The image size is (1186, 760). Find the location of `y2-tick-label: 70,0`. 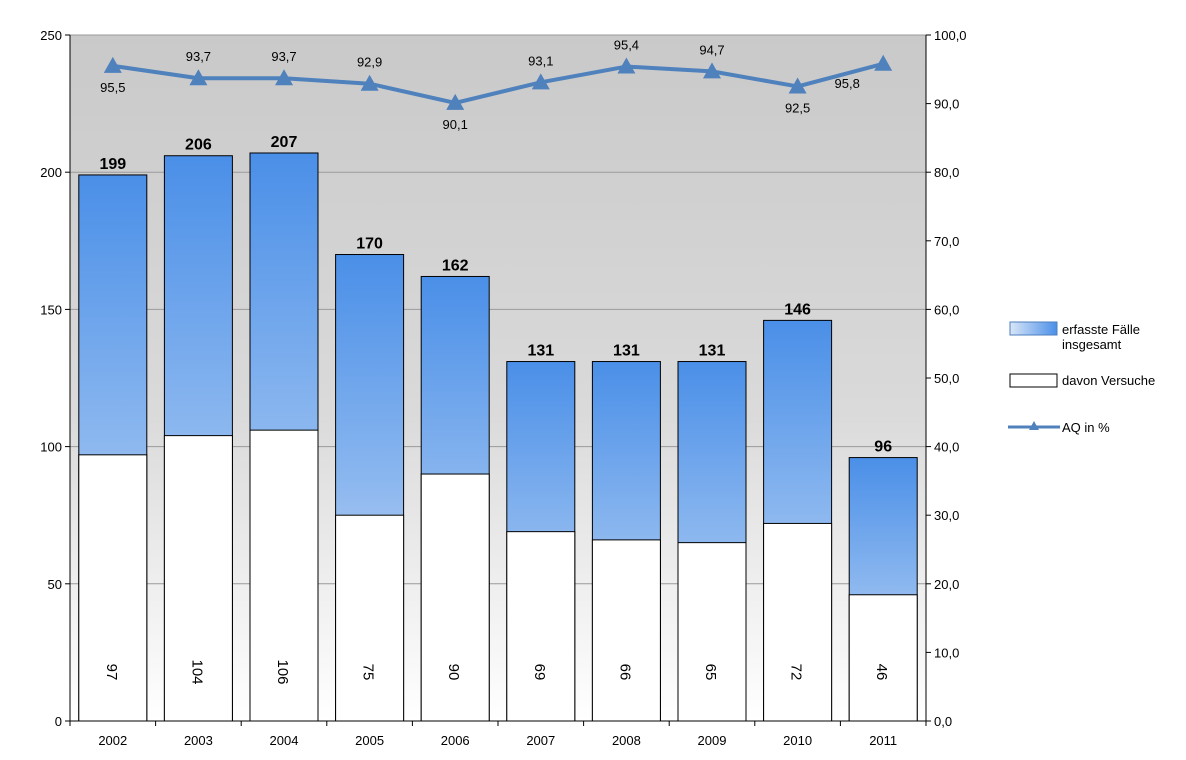

y2-tick-label: 70,0 is located at coordinates (946, 241).